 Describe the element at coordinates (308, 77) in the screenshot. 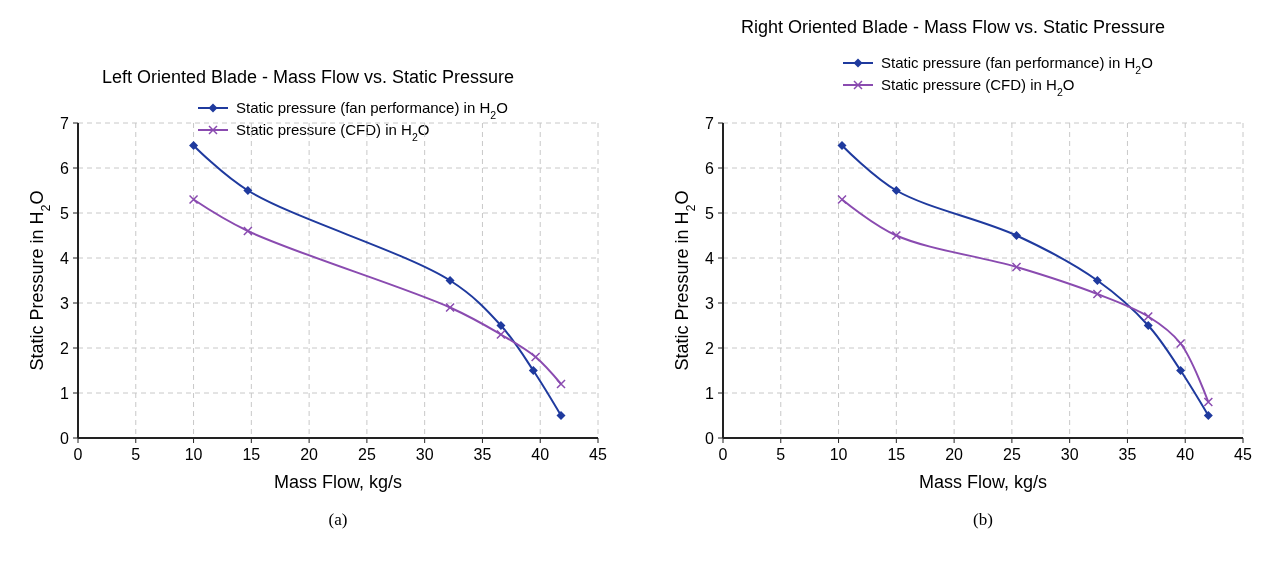

I see `chart-title: Left Oriented Blade - Mass Flow vs. Static Pressure` at that location.